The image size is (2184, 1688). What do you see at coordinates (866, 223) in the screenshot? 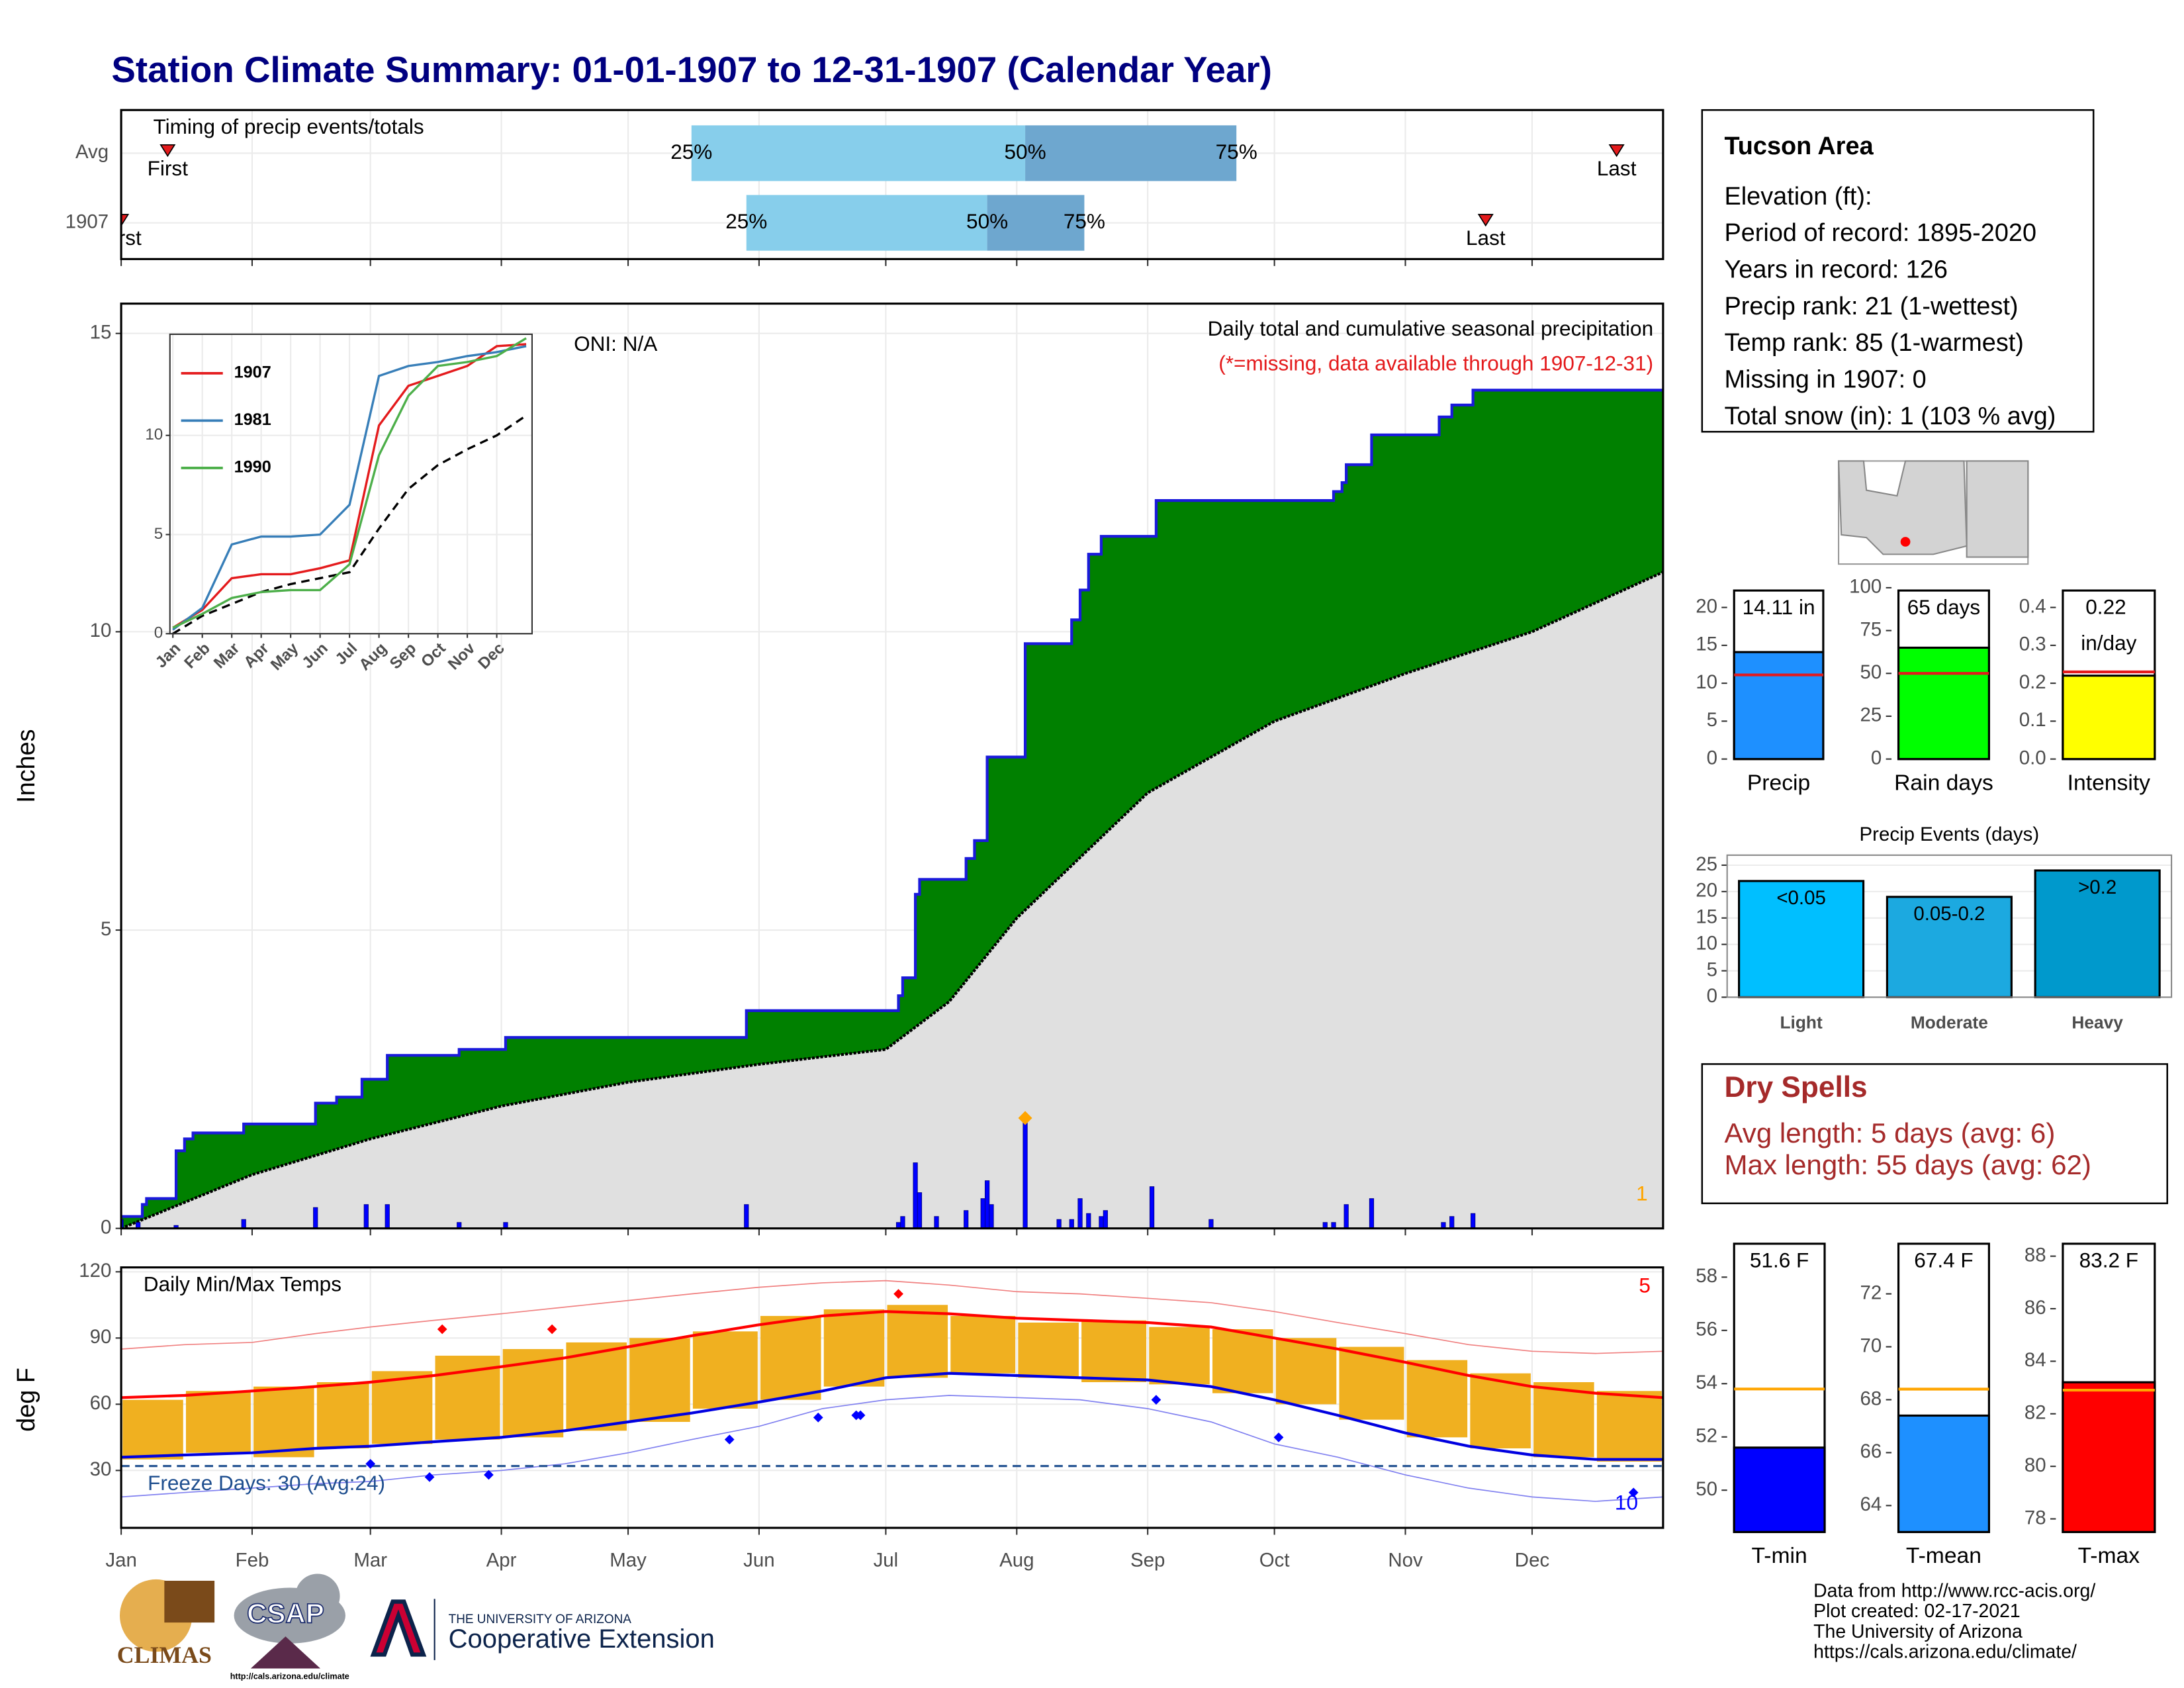
I see `quartile-bar` at bounding box center [866, 223].